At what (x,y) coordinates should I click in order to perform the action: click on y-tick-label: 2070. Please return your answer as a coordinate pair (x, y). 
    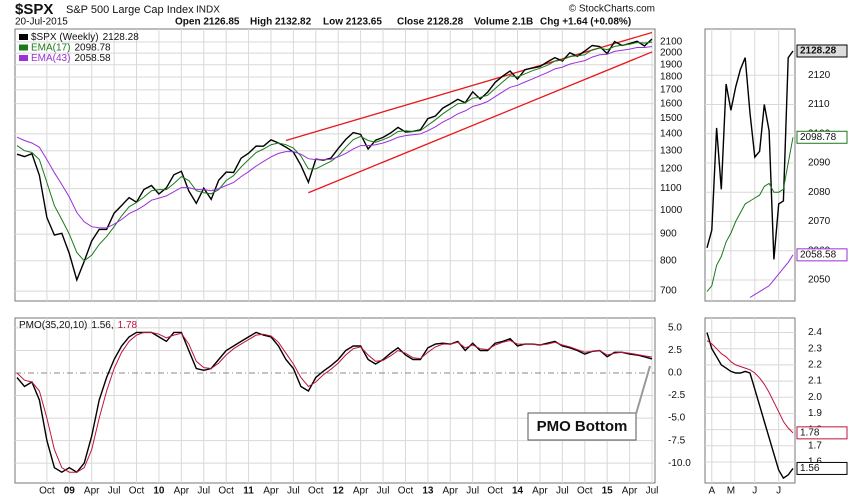
    Looking at the image, I should click on (819, 221).